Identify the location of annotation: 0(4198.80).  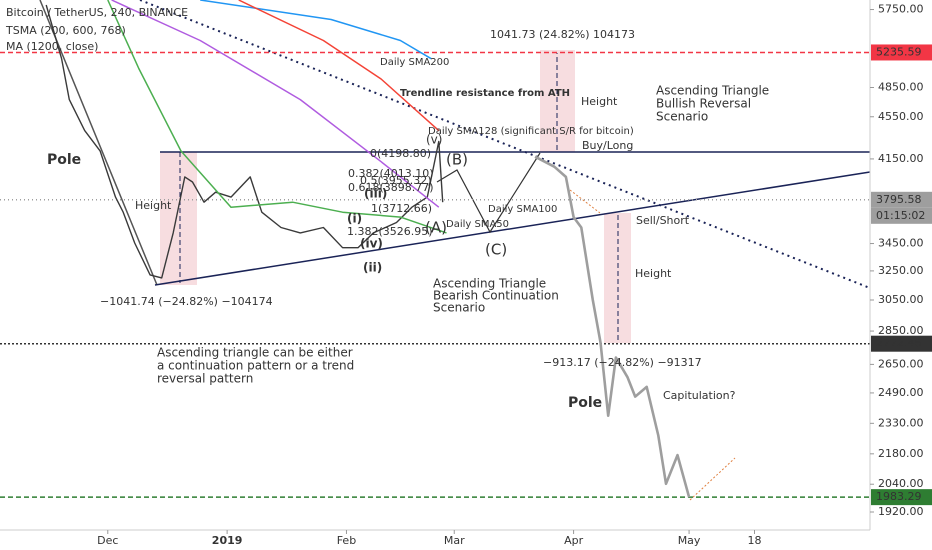
(400, 153).